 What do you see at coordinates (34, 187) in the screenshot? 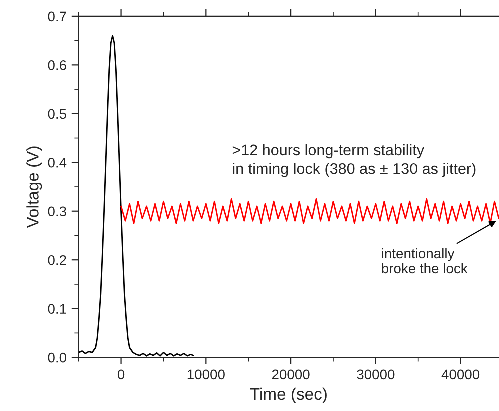
I see `y-axis-title: Voltage (V)` at bounding box center [34, 187].